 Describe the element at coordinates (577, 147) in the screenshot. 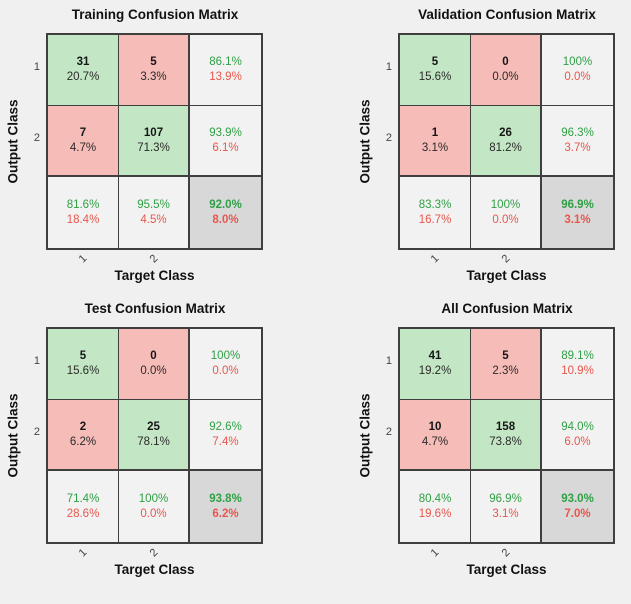

I see `cell-negative-pct: 3.7%` at that location.